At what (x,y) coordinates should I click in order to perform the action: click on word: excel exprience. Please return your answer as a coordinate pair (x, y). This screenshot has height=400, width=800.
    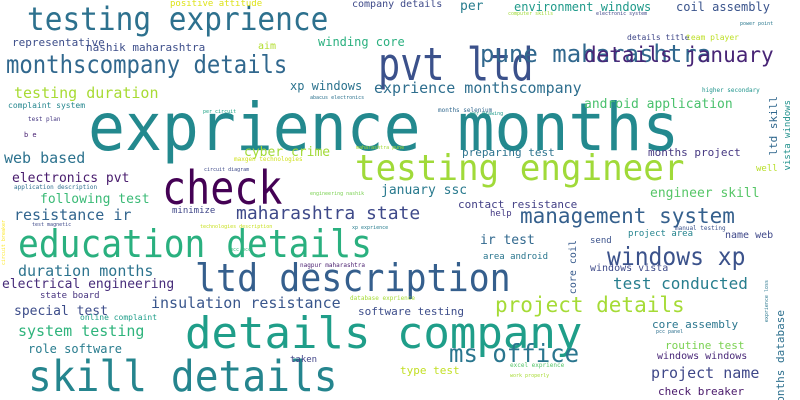
    Looking at the image, I should click on (537, 365).